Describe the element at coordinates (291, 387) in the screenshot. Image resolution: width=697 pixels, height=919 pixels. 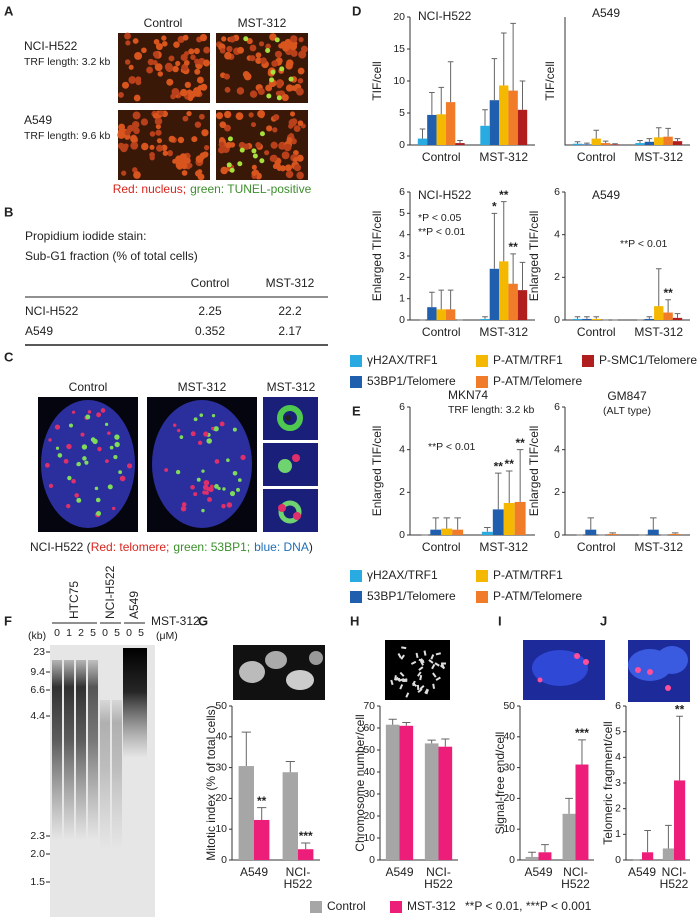
I see `image-label: MST-312` at that location.